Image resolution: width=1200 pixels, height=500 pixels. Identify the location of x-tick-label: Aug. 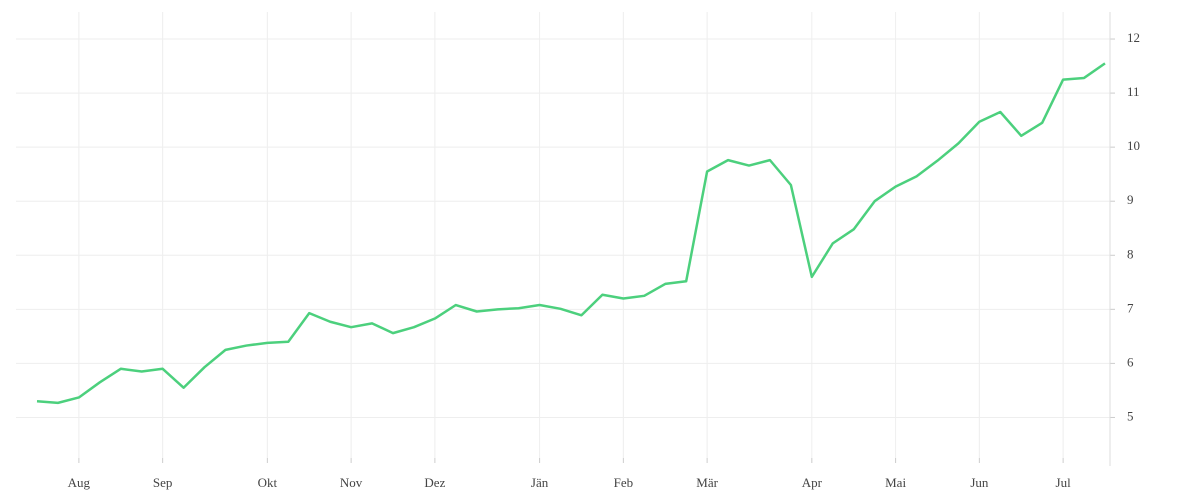
(79, 482).